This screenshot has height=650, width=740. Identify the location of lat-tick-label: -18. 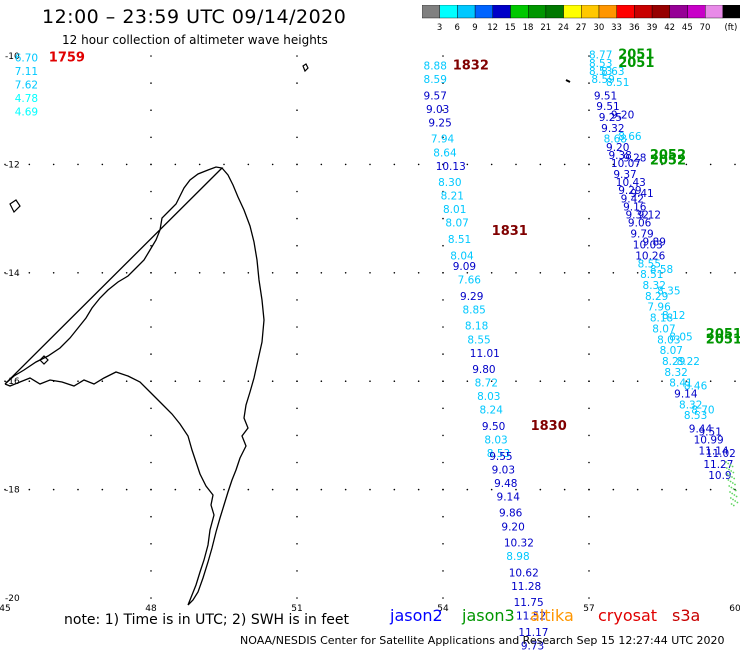
(12, 491).